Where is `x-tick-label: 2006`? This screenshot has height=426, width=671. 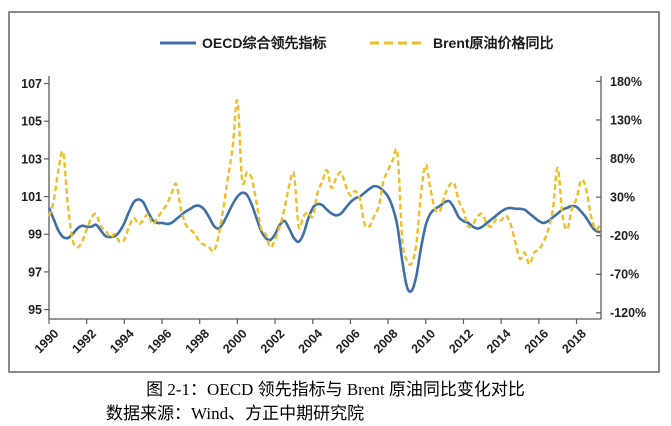
x-tick-label: 2006 is located at coordinates (348, 341).